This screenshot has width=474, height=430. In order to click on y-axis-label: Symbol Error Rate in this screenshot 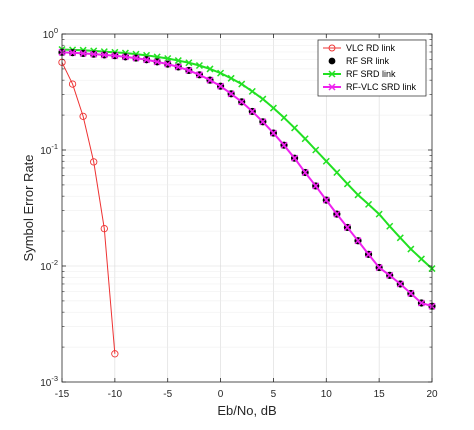, I will do `click(28, 208)`.